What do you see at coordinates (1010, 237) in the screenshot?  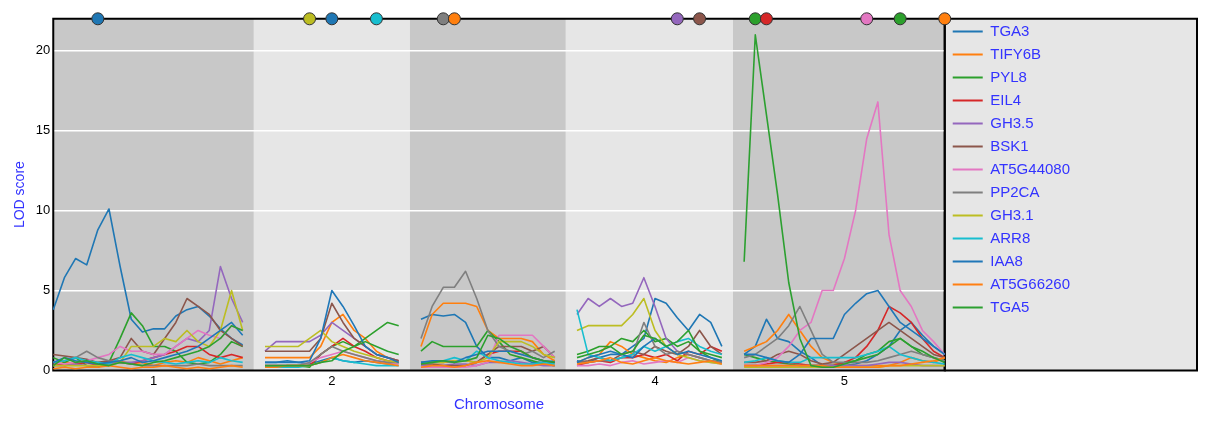 I see `legend-label: ARR8` at bounding box center [1010, 237].